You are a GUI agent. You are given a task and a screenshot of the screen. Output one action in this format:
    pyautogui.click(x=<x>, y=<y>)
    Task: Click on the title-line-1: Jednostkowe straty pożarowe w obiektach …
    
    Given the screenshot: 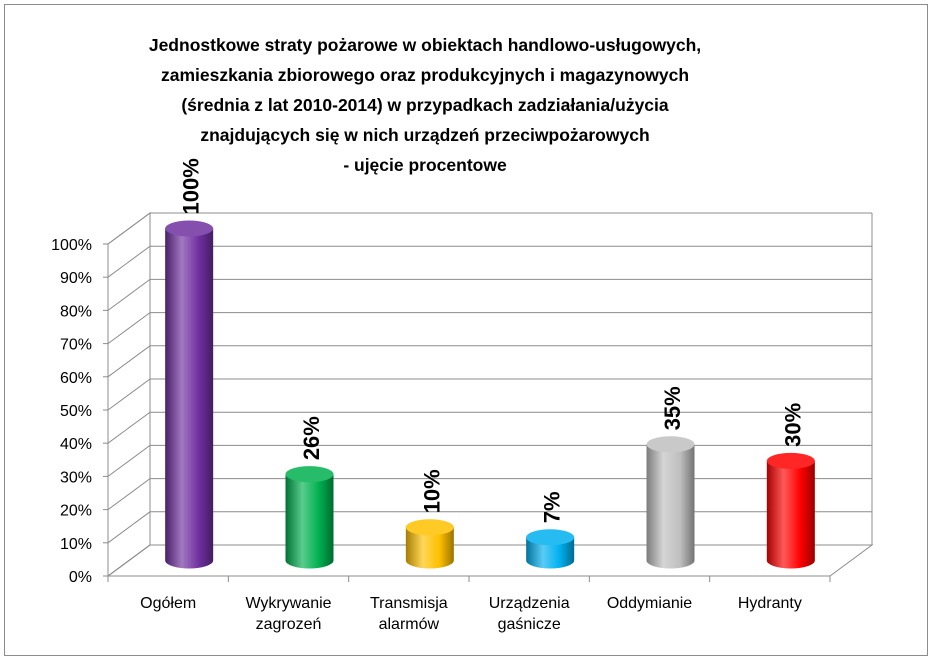 What is the action you would take?
    pyautogui.click(x=425, y=45)
    